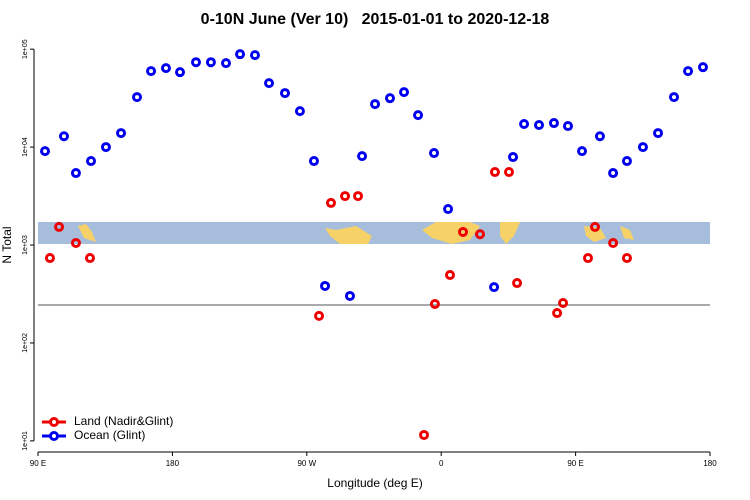 The width and height of the screenshot is (750, 500). I want to click on y-tick-label: 1e+02, so click(25, 343).